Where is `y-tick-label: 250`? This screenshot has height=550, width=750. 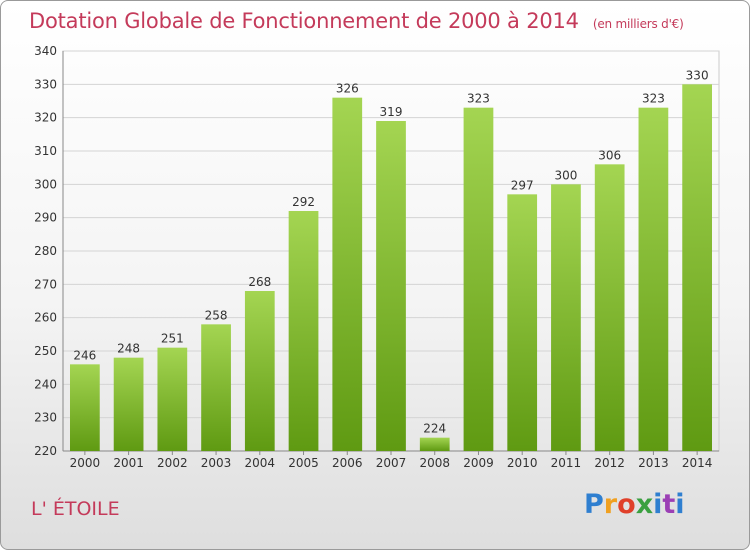 y-tick-label: 250 is located at coordinates (45, 351).